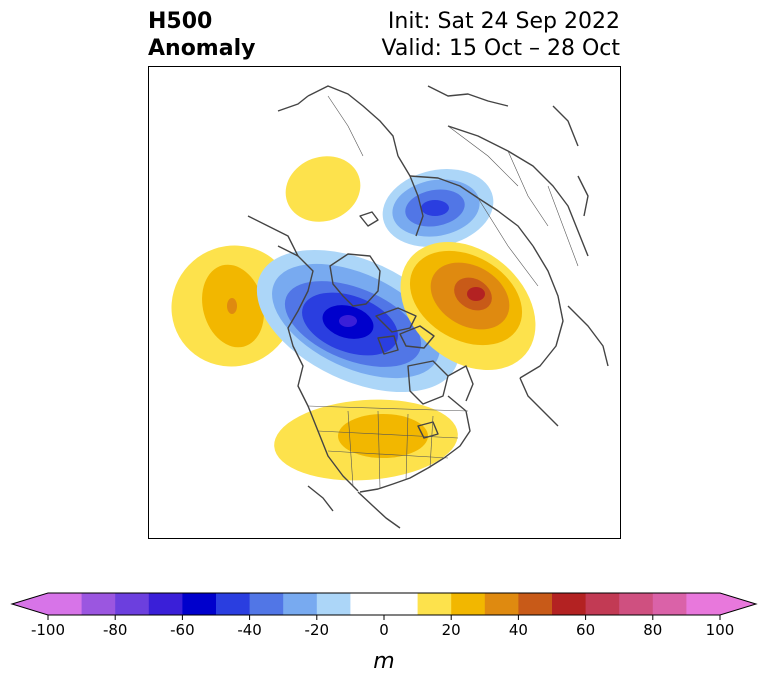 This screenshot has width=768, height=684. What do you see at coordinates (503, 21) in the screenshot?
I see `title-init: Init: Sat 24 Sep 2022` at bounding box center [503, 21].